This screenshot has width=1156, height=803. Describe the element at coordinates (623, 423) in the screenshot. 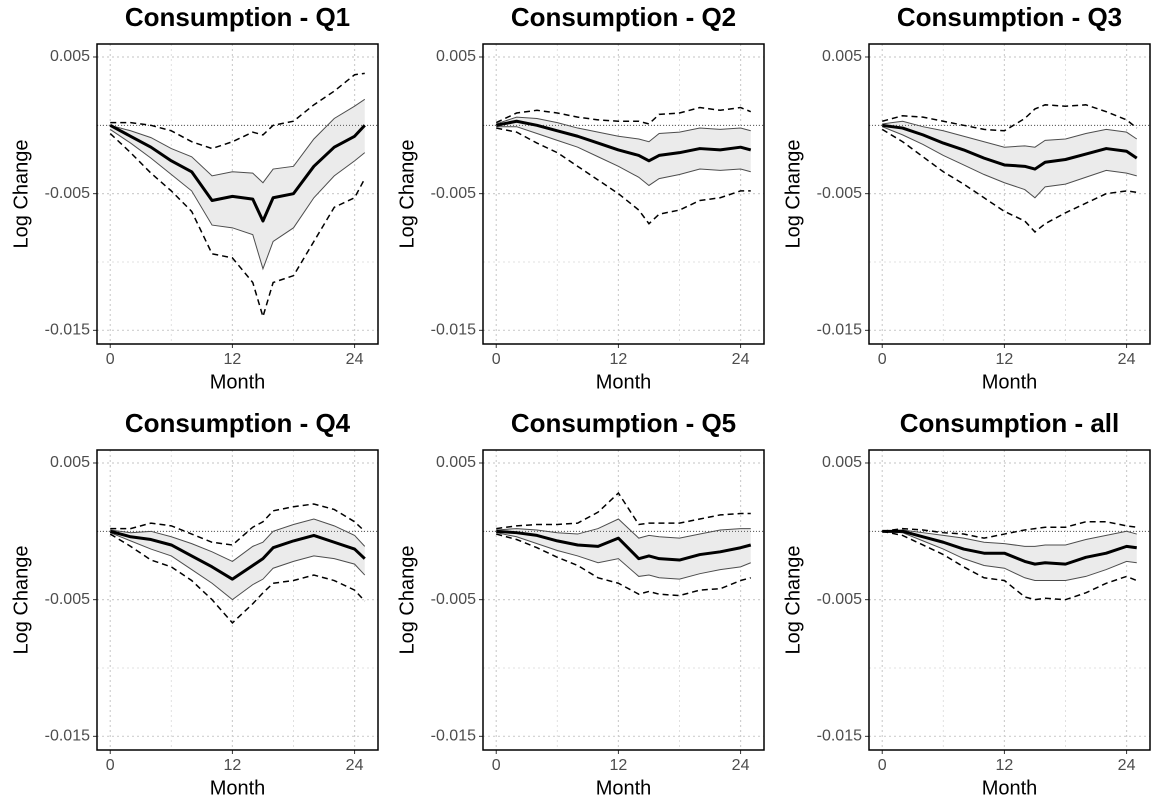

I see `chart-title: Consumption - Q5` at that location.